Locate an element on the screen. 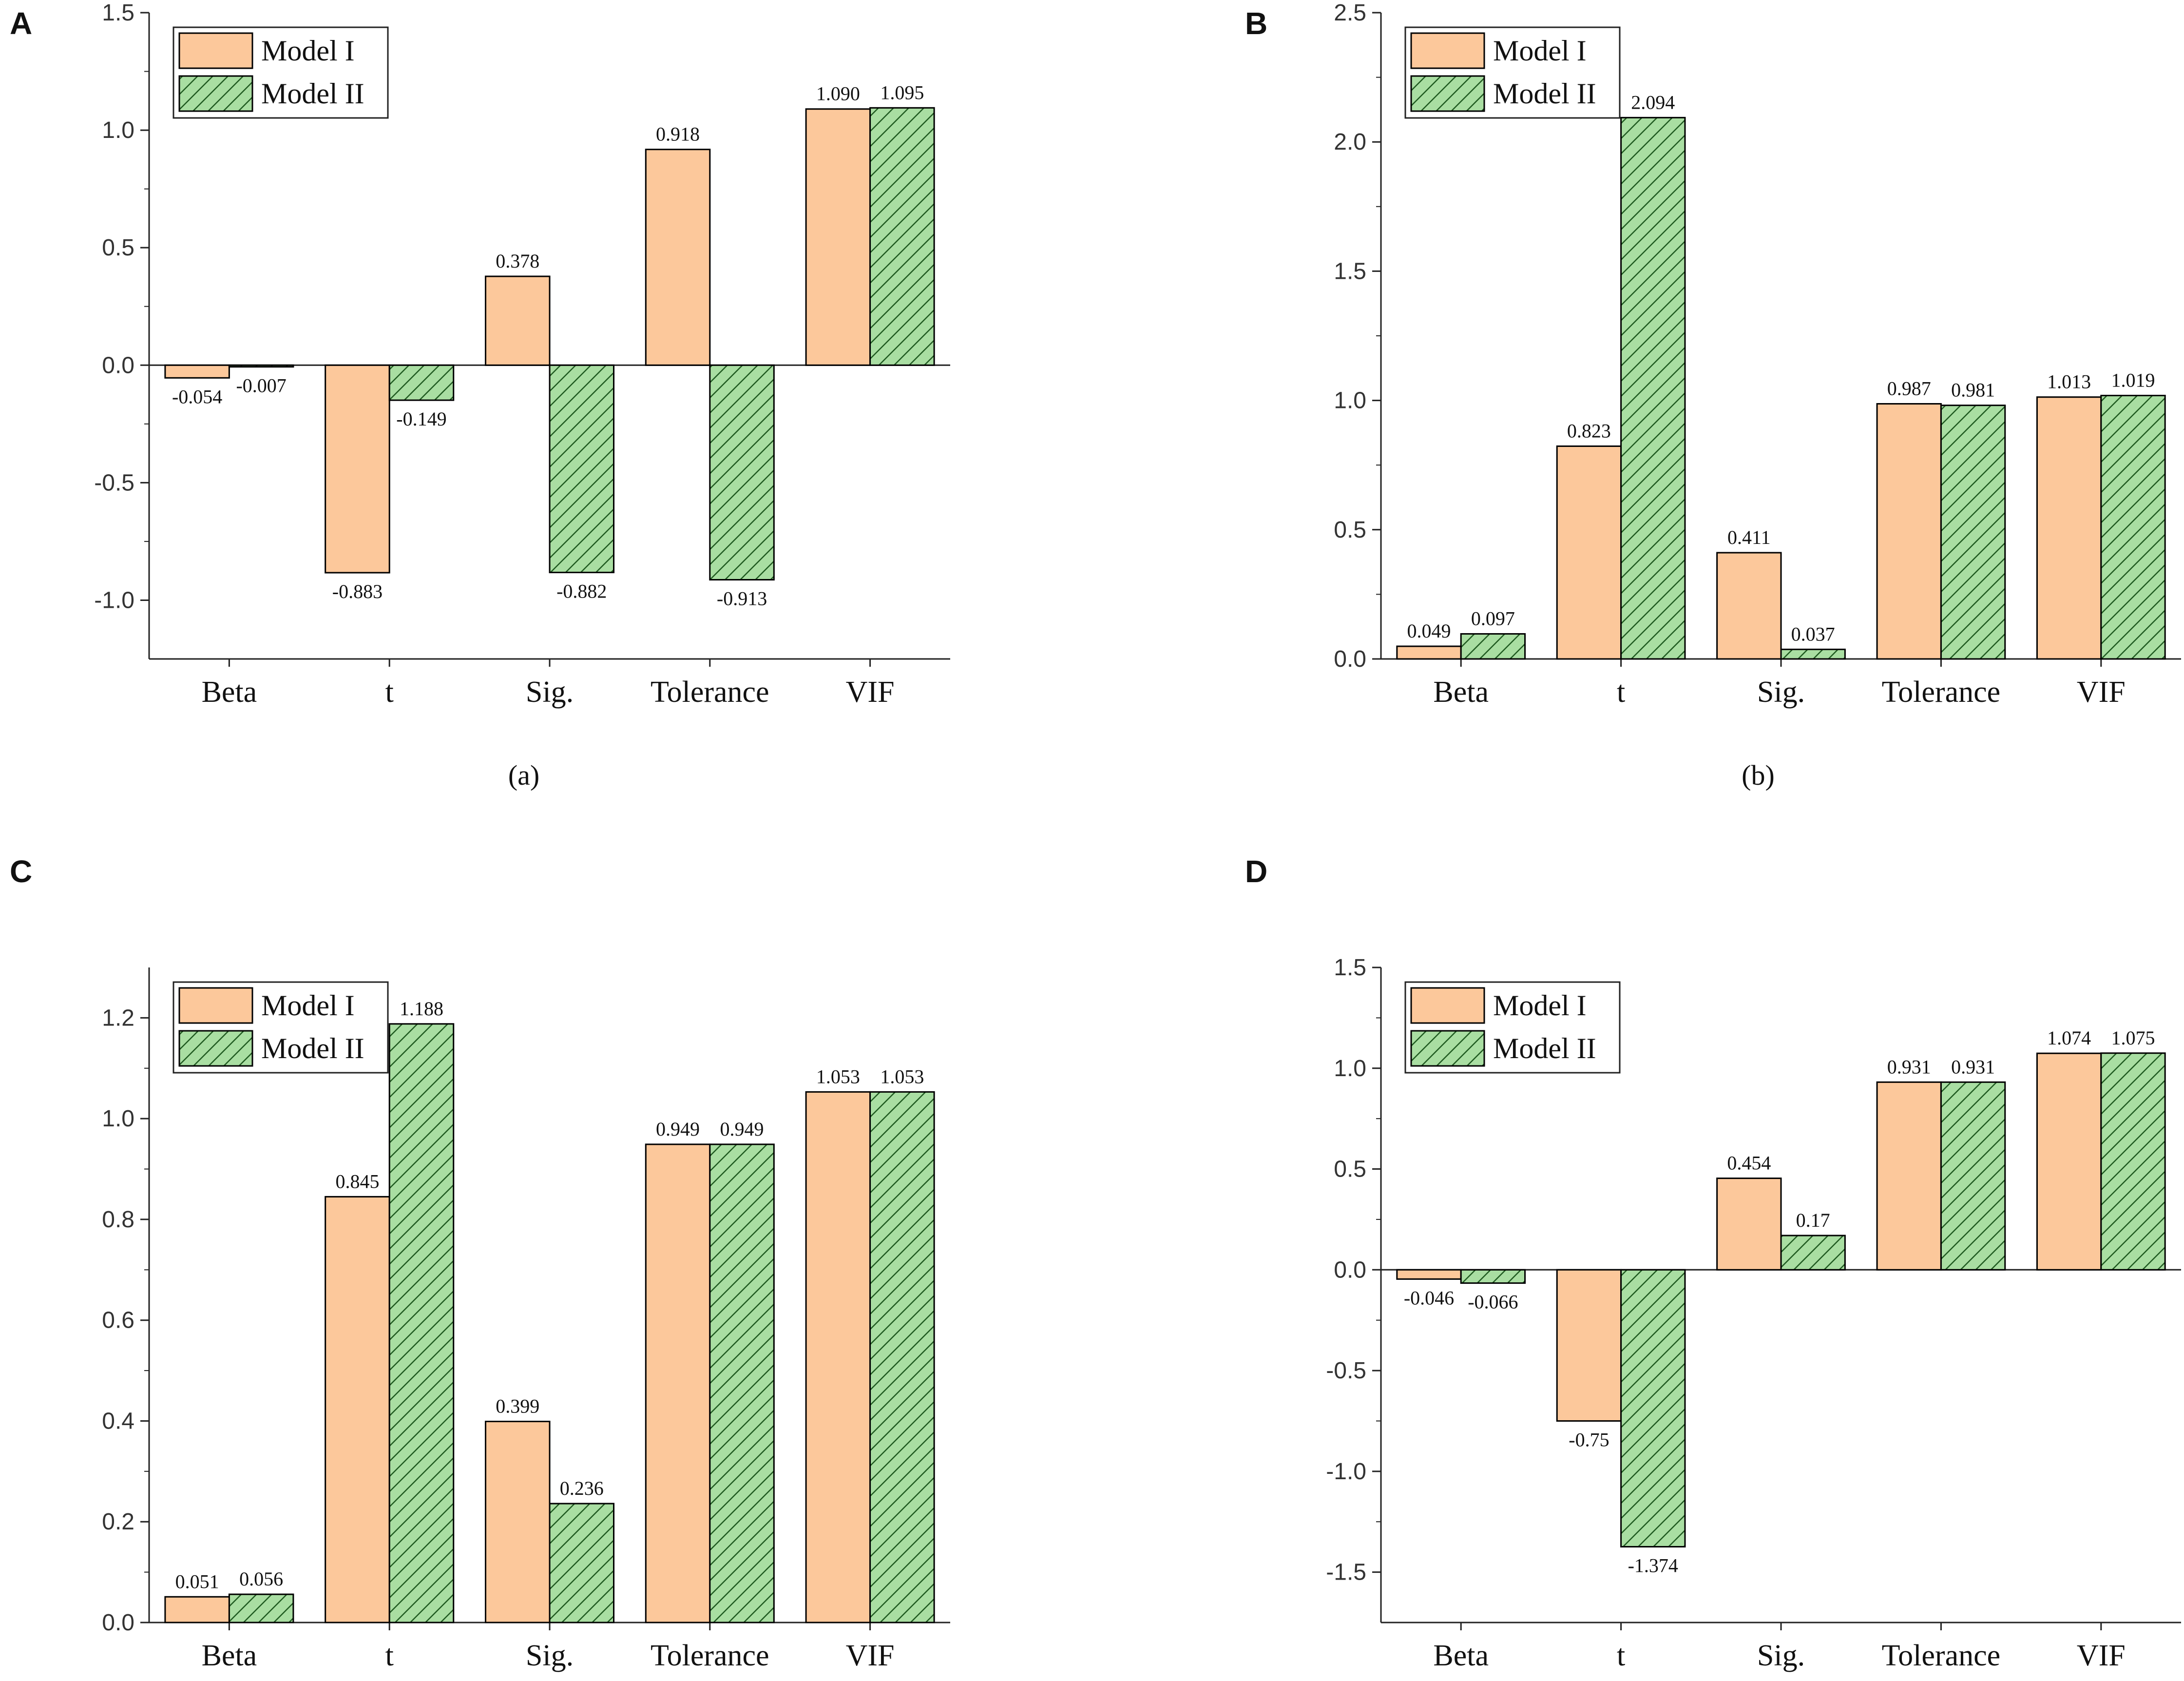 The width and height of the screenshot is (2184, 1681). data-label: 0.399 is located at coordinates (517, 1406).